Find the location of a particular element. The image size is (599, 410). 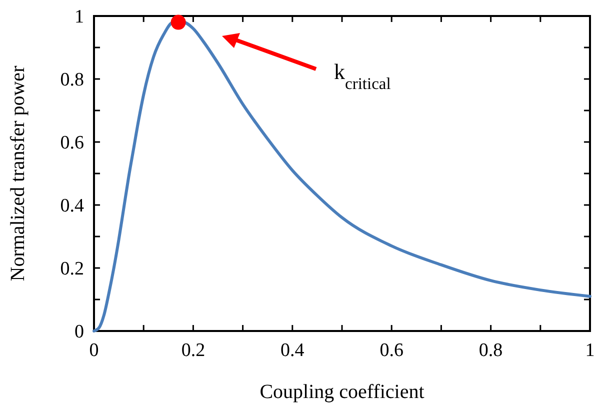

x-tick-label: 0.6 is located at coordinates (392, 350).